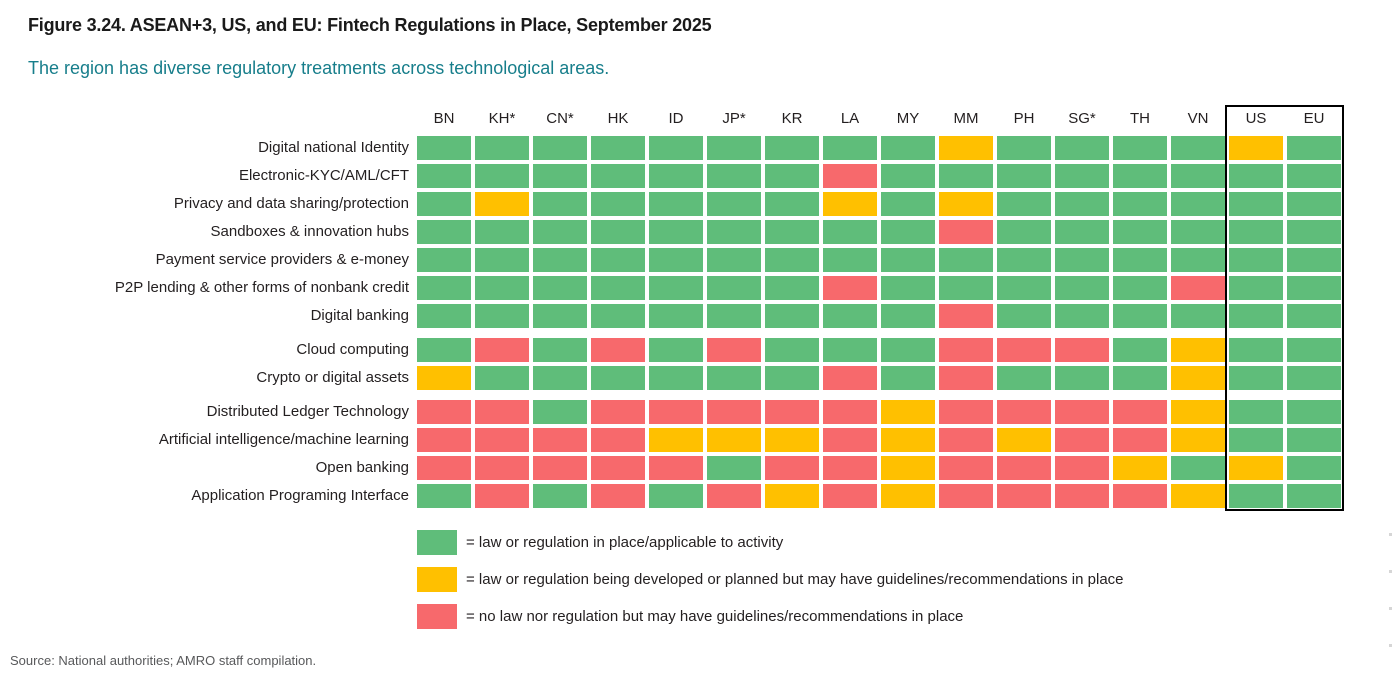  What do you see at coordinates (352, 349) in the screenshot?
I see `row-label: Cloud computing` at bounding box center [352, 349].